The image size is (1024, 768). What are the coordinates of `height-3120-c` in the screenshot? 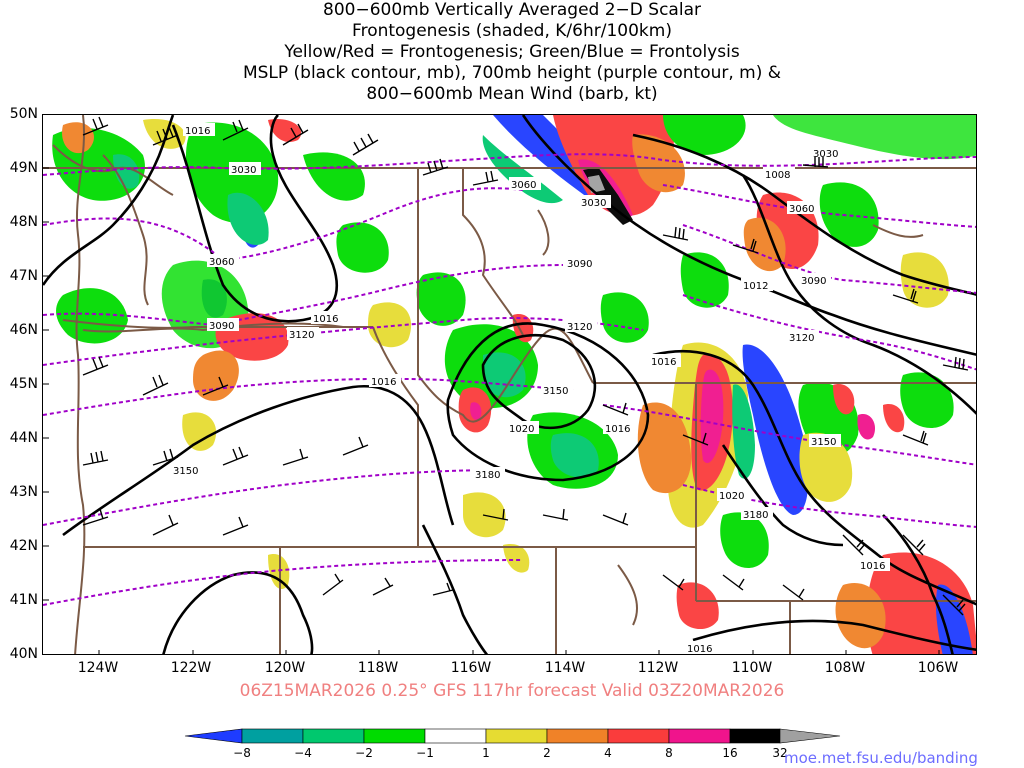 It's located at (343, 341).